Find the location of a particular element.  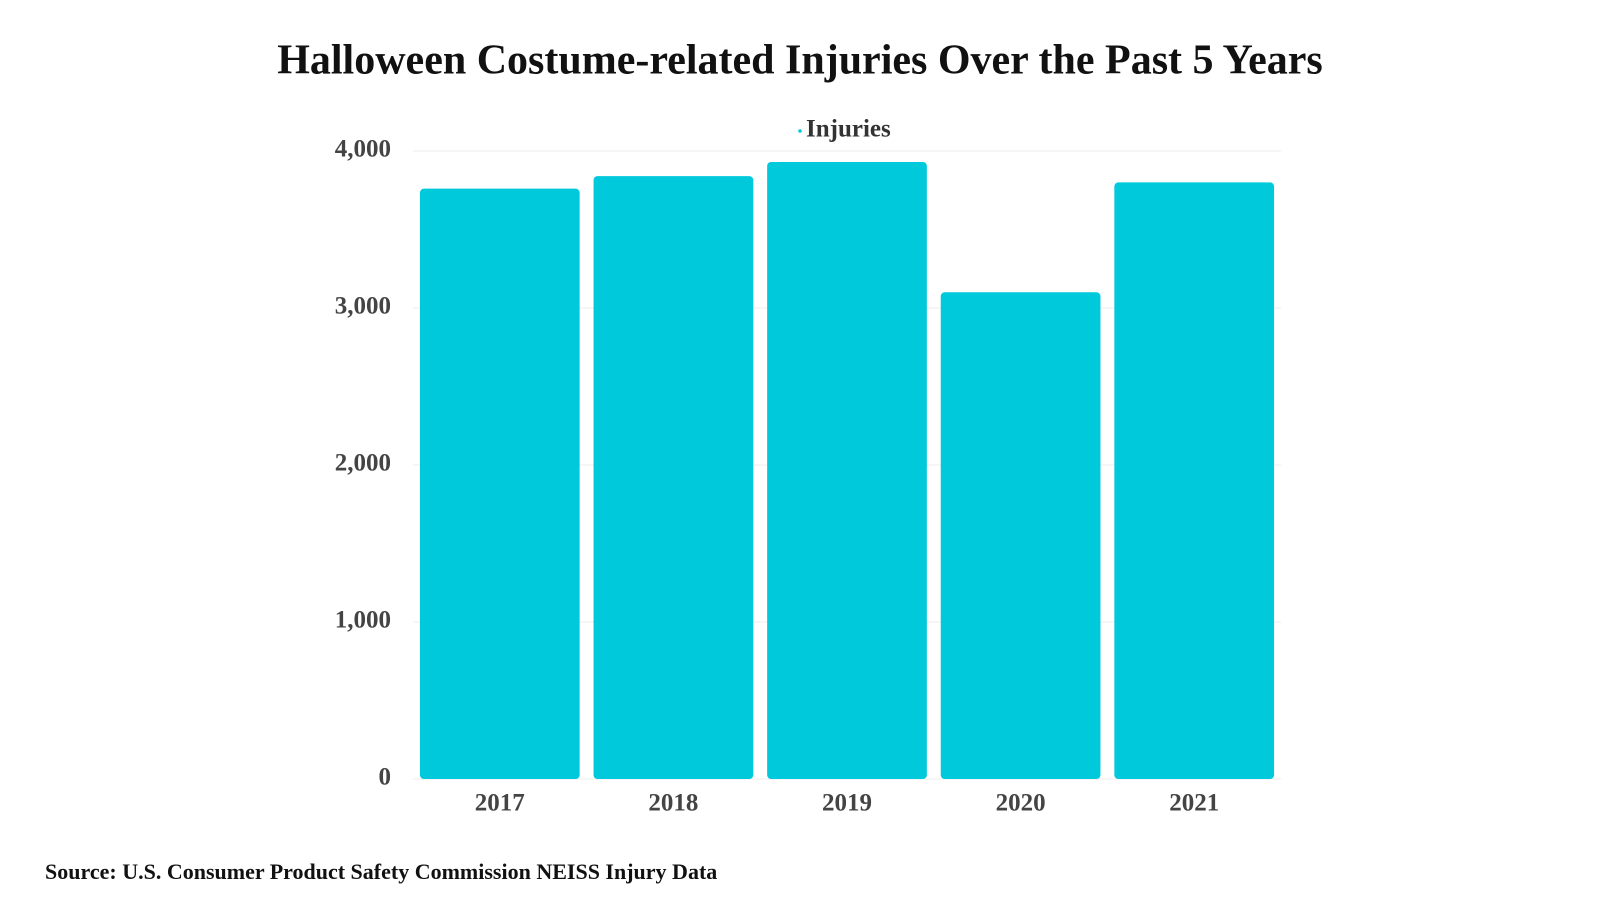

x-tick-label: 2018 is located at coordinates (673, 803).